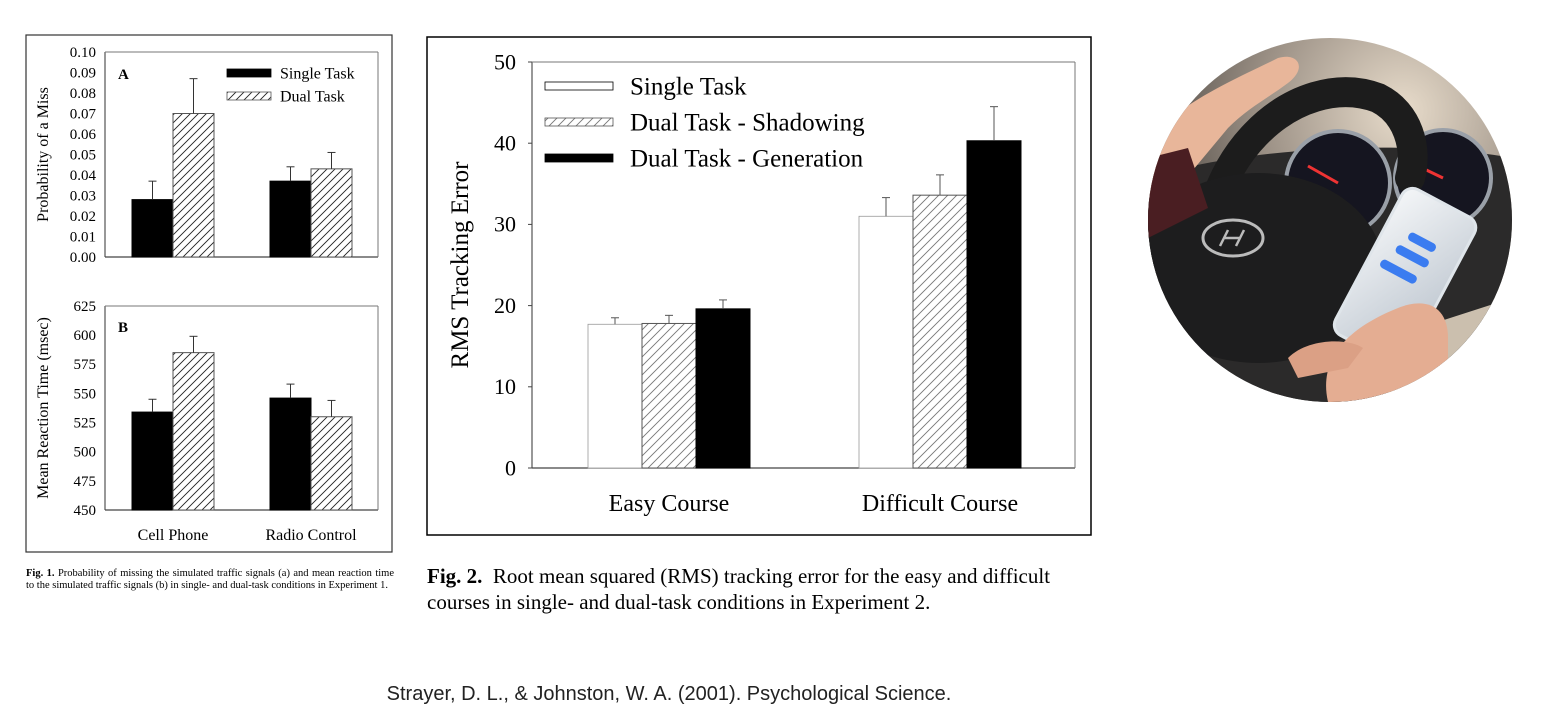 The height and width of the screenshot is (725, 1542). I want to click on y-tick-label: 0, so click(510, 467).